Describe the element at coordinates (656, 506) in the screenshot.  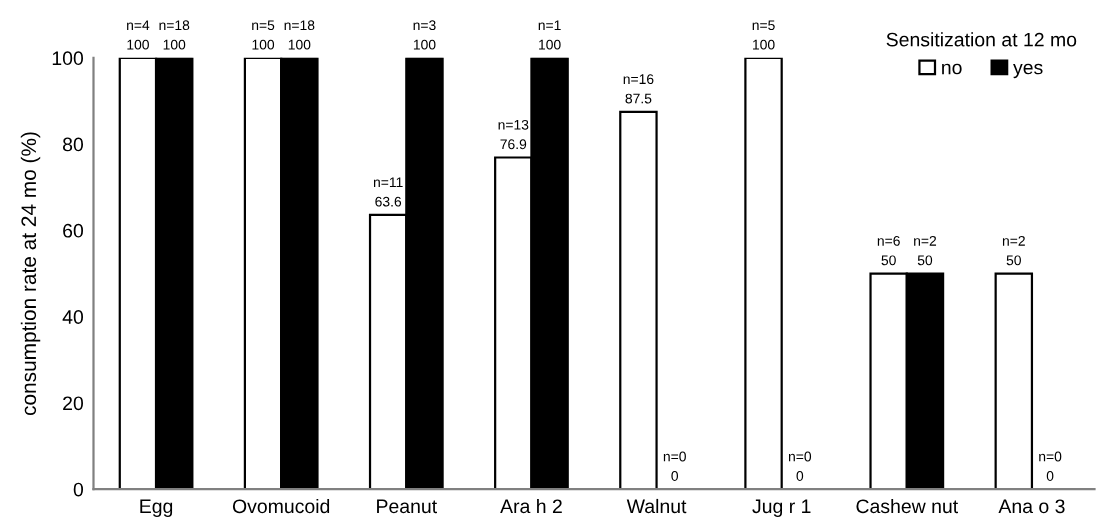
I see `x-tick-label: Walnut` at that location.